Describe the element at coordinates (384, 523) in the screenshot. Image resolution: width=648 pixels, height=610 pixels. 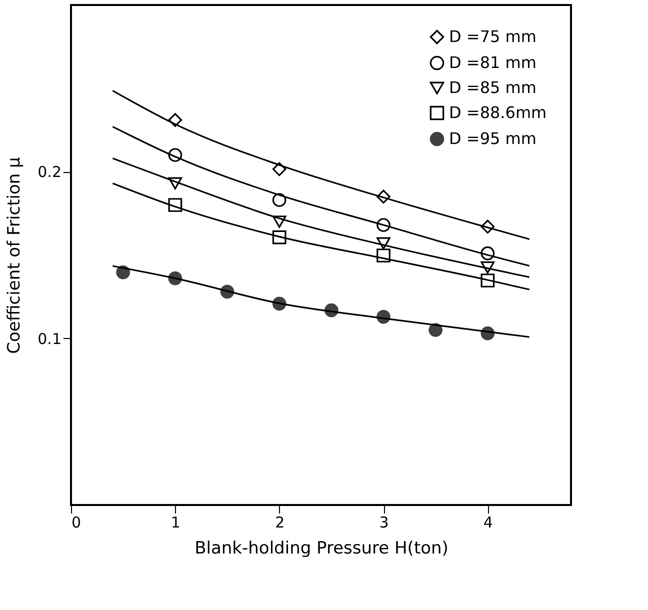
I see `x-tick-label: 3` at that location.